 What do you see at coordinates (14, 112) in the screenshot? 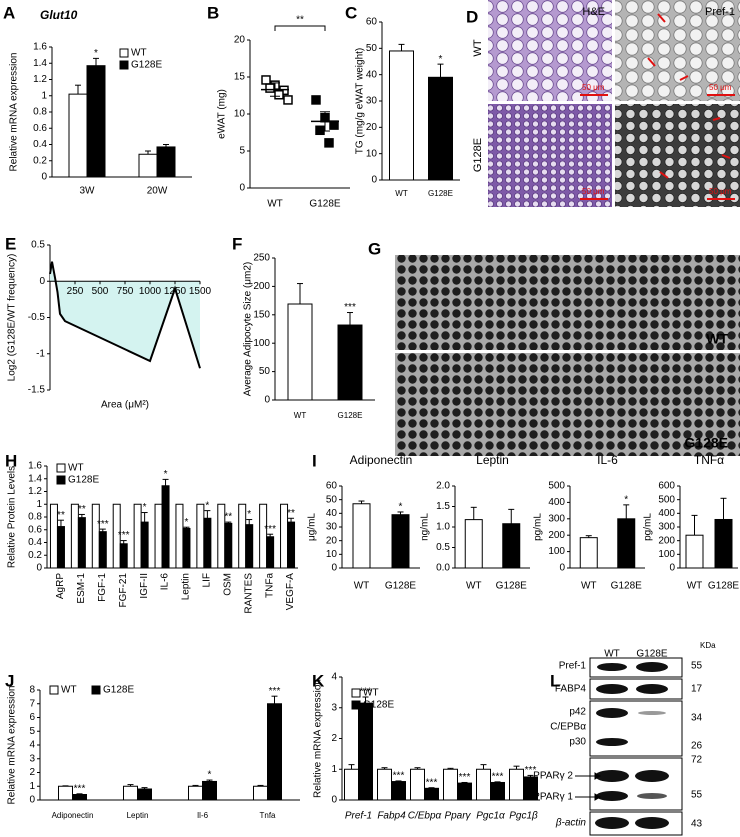
I see `y-axis-label: Relative mRNA expression` at bounding box center [14, 112].